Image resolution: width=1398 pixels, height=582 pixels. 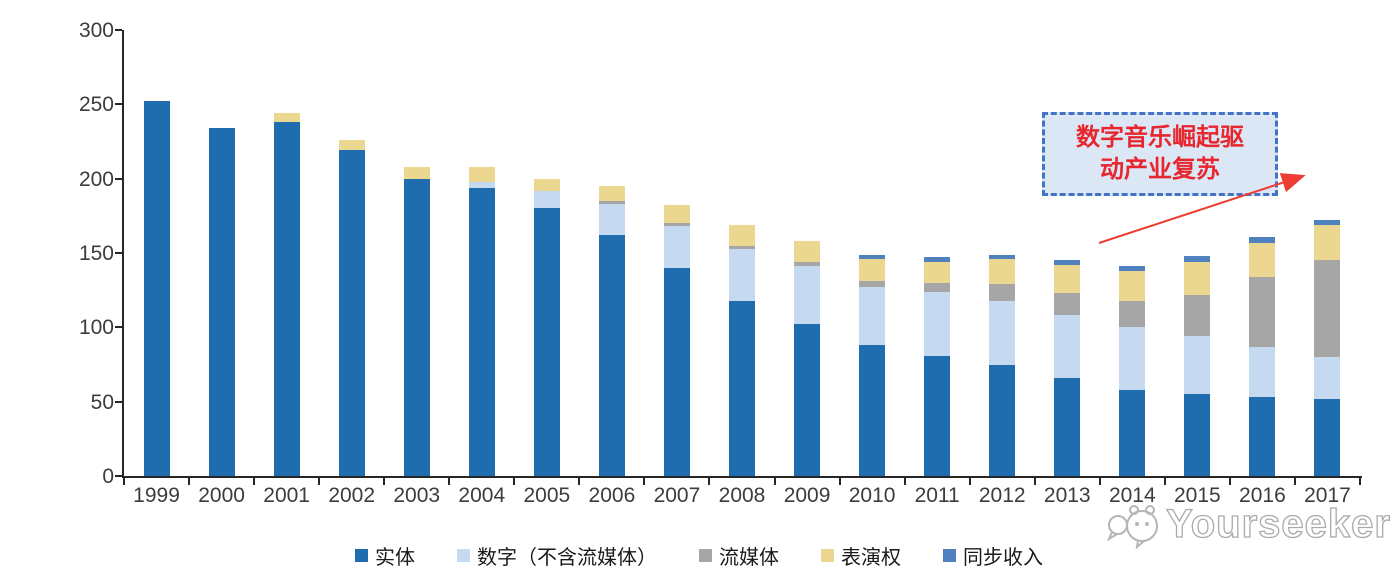 I want to click on bar-segment-performance-2004, so click(x=481, y=174).